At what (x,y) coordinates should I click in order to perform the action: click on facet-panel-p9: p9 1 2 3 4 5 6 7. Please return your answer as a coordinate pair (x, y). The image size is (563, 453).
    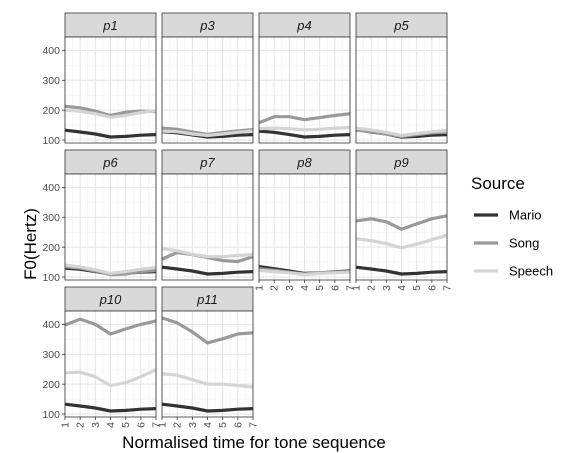
    Looking at the image, I should click on (402, 220).